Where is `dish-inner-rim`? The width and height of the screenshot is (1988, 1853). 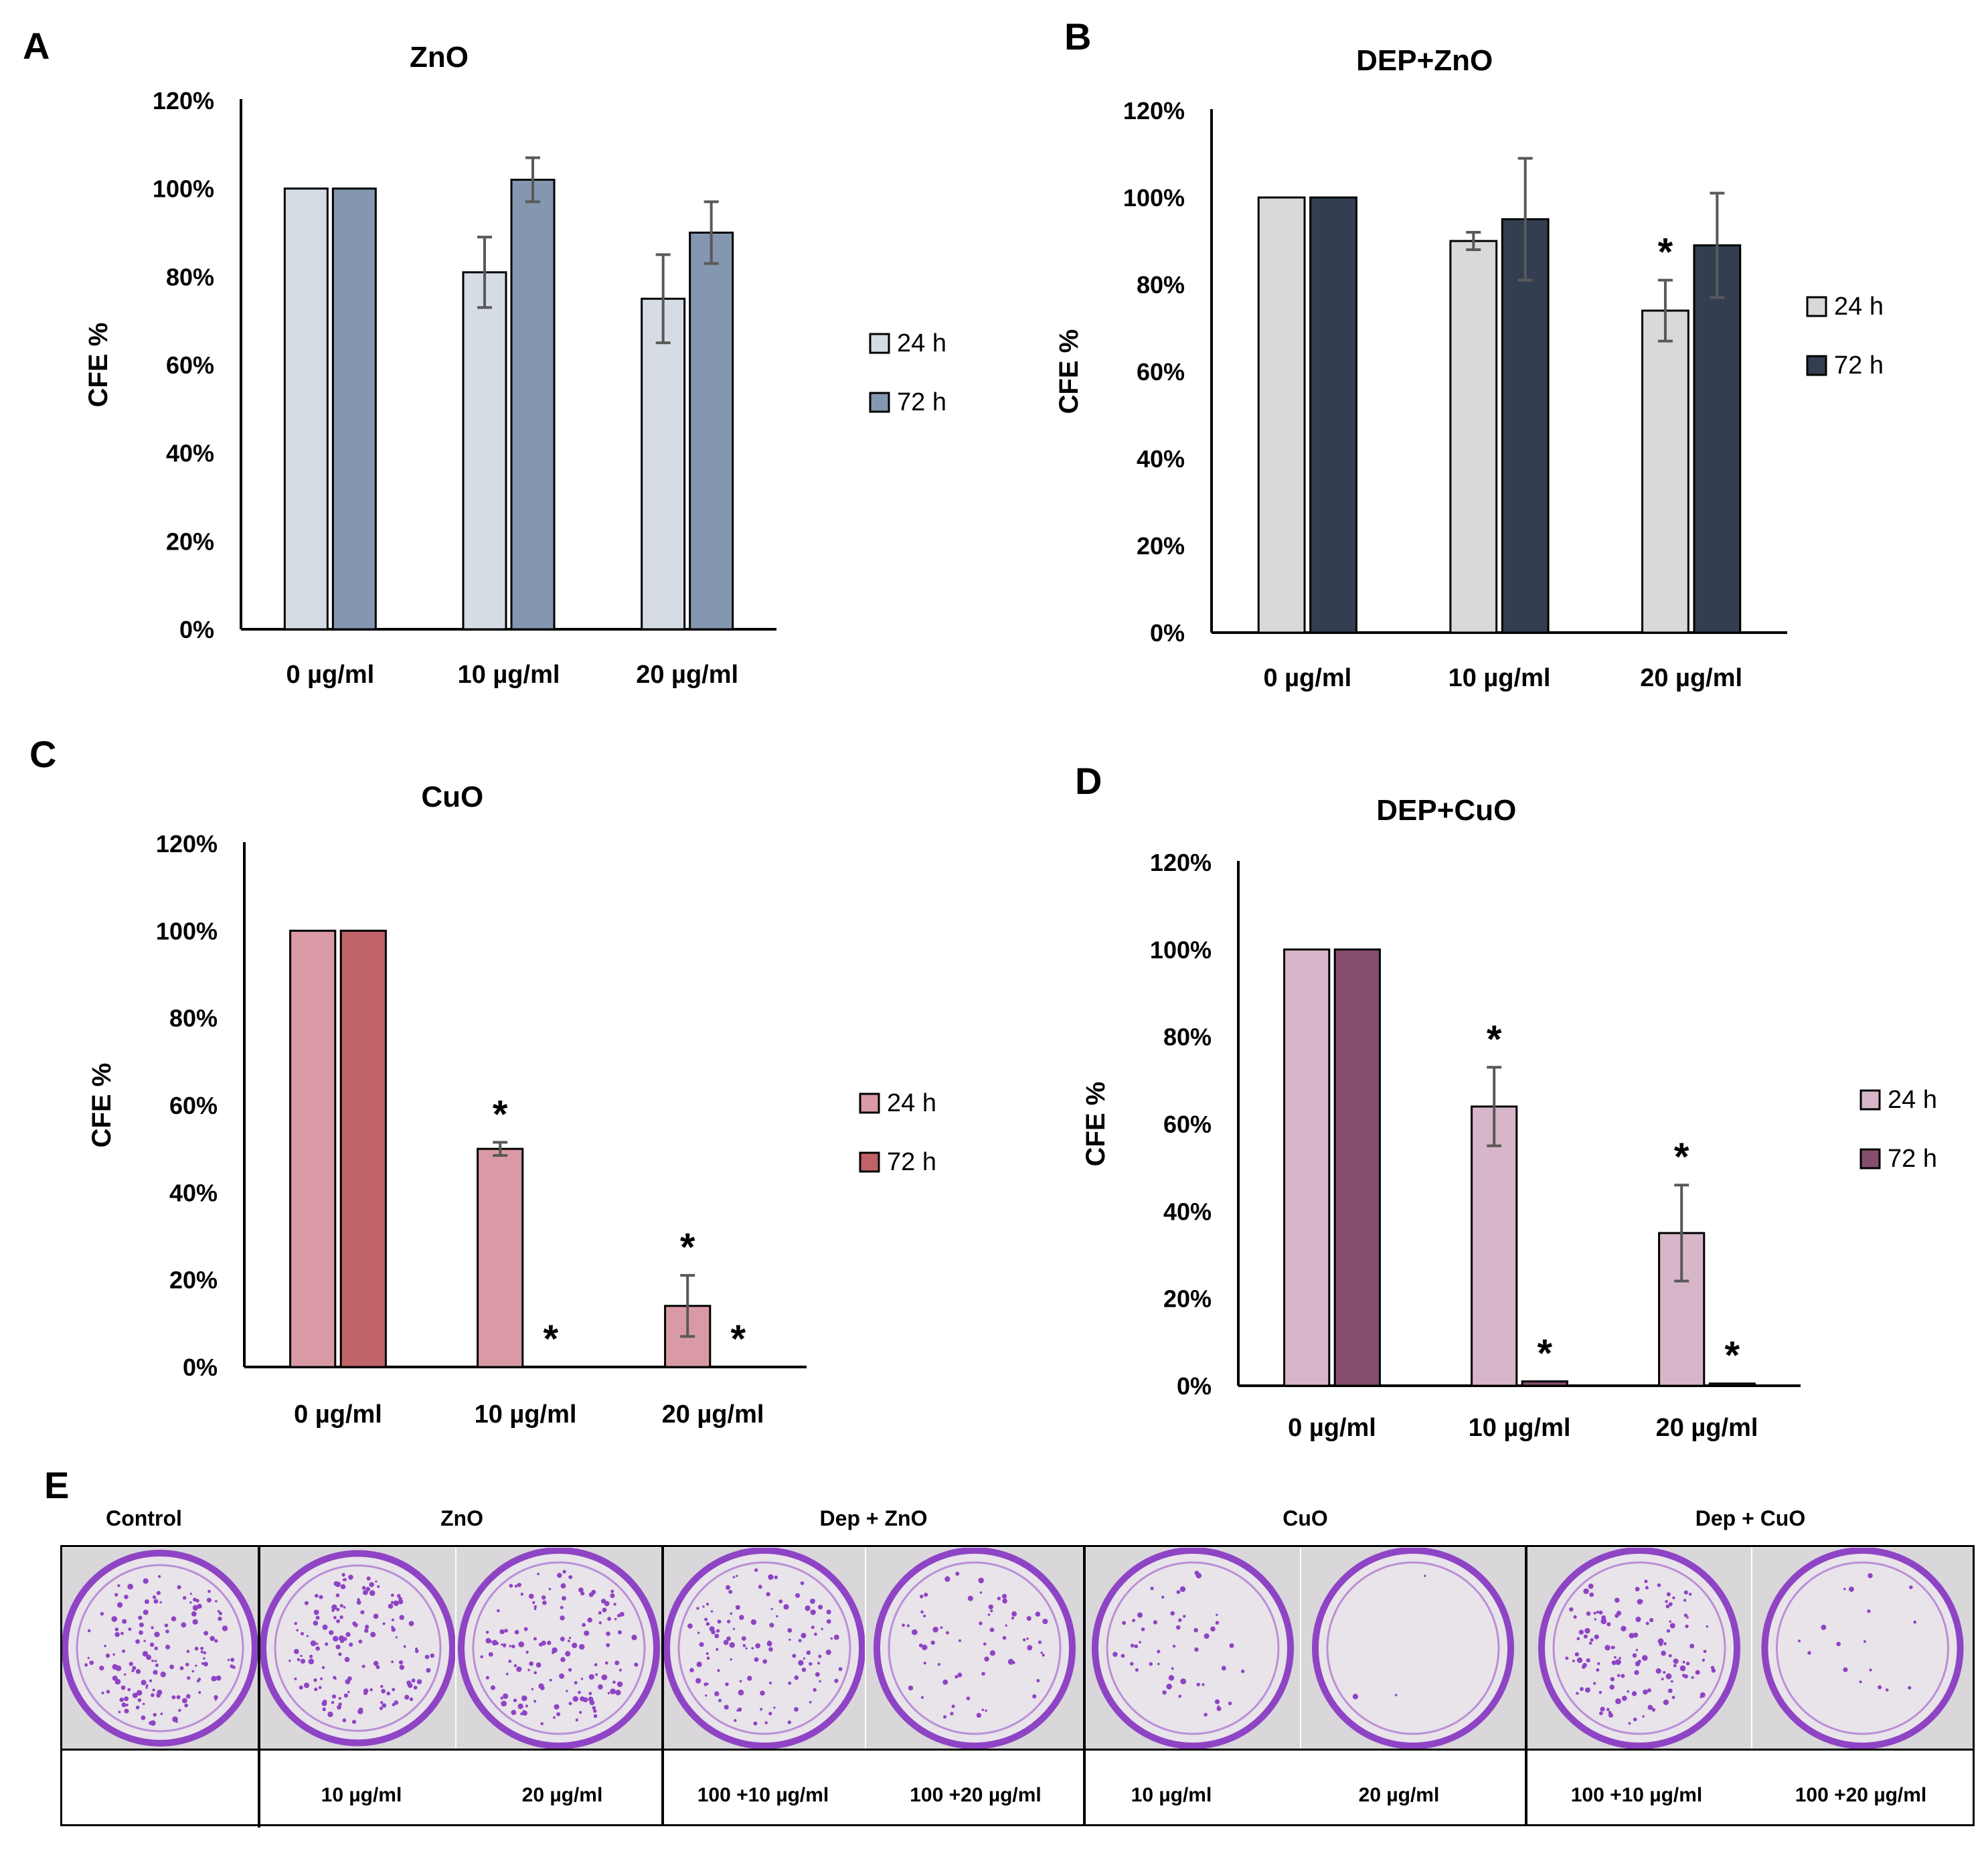
dish-inner-rim is located at coordinates (975, 1648).